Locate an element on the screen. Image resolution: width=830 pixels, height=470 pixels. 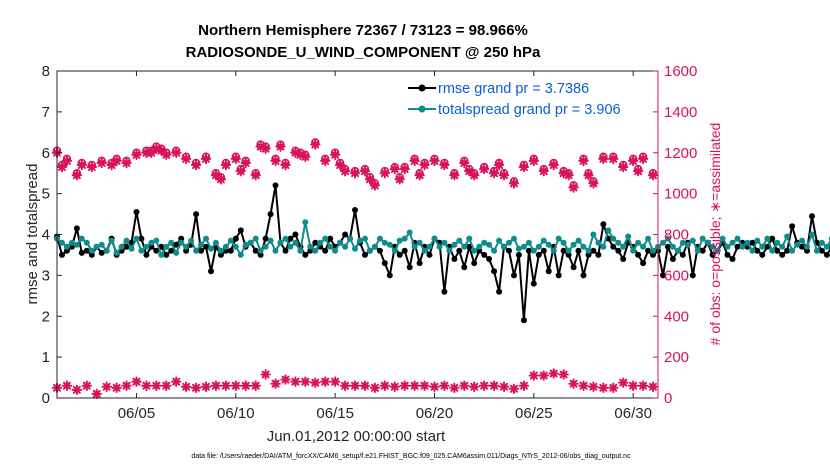
x-tick-label: 06/25 is located at coordinates (534, 413).